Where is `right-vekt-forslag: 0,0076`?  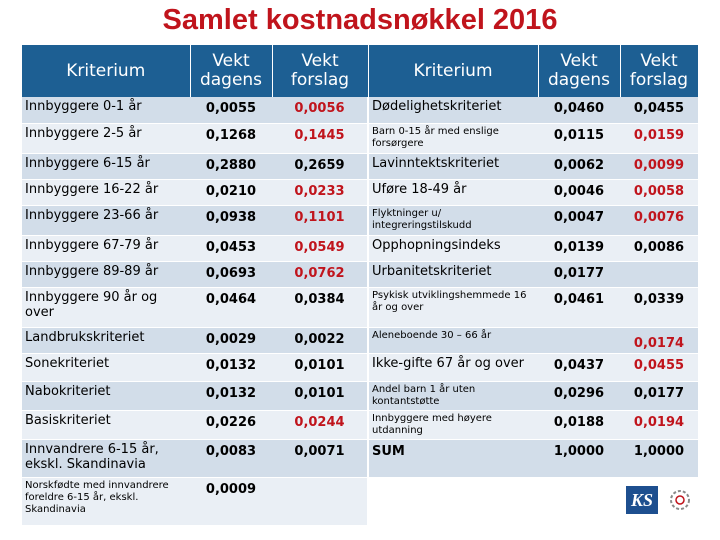 right-vekt-forslag: 0,0076 is located at coordinates (659, 220).